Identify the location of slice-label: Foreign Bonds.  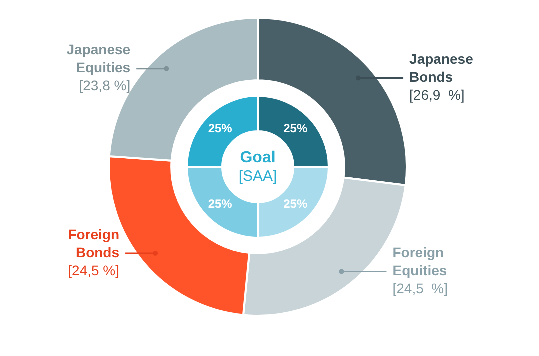
(94, 243).